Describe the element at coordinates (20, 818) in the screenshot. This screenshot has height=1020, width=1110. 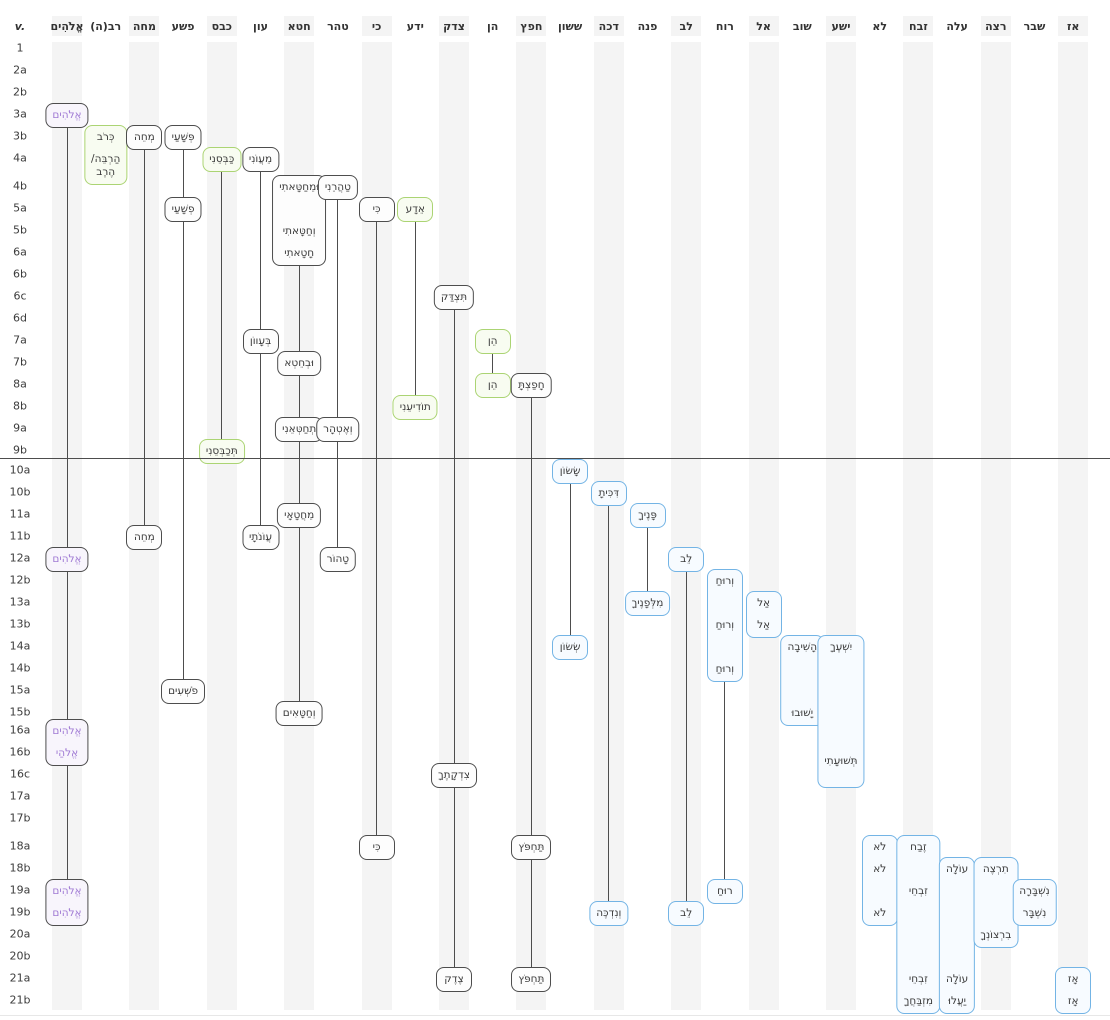
I see `row-label-17b: 17b` at that location.